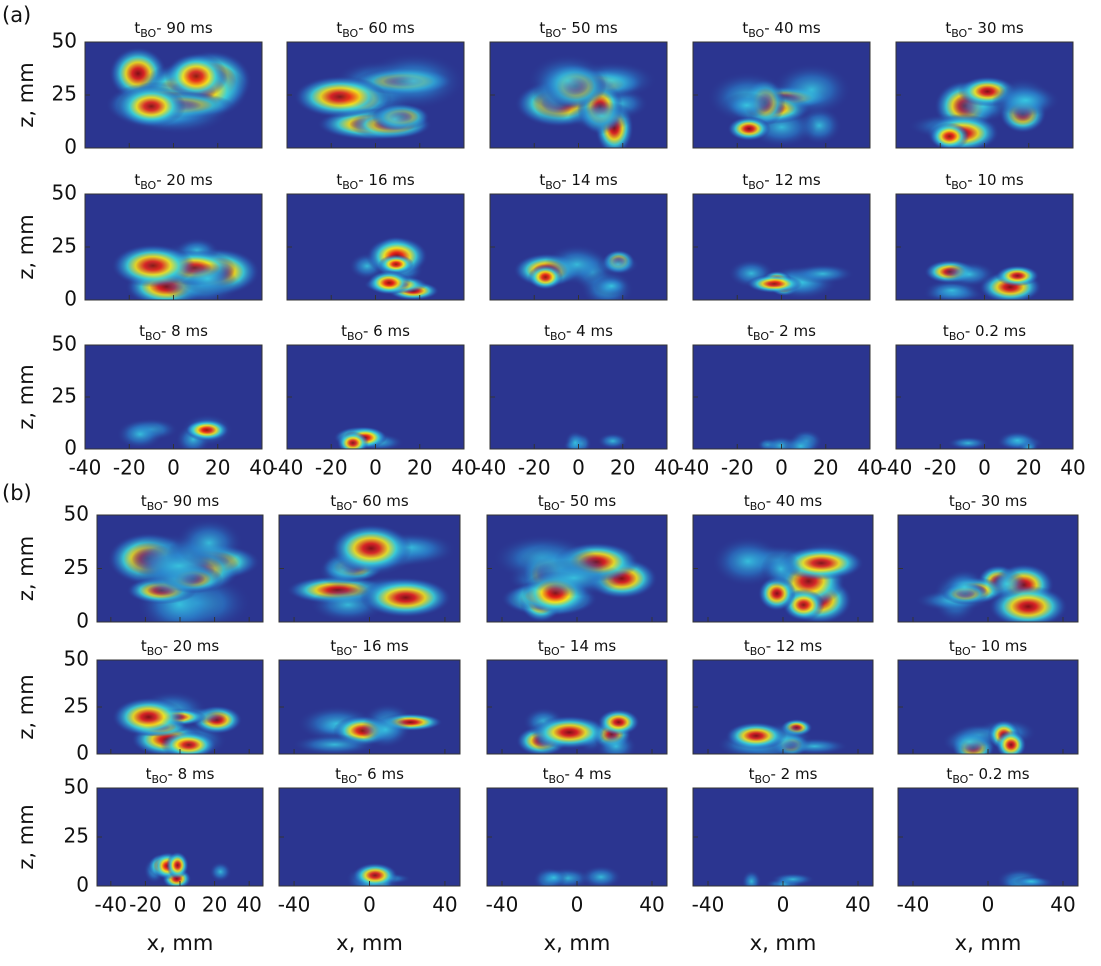 The height and width of the screenshot is (966, 1101). Describe the element at coordinates (995, 28) in the screenshot. I see `title-time: - 30 ms` at that location.